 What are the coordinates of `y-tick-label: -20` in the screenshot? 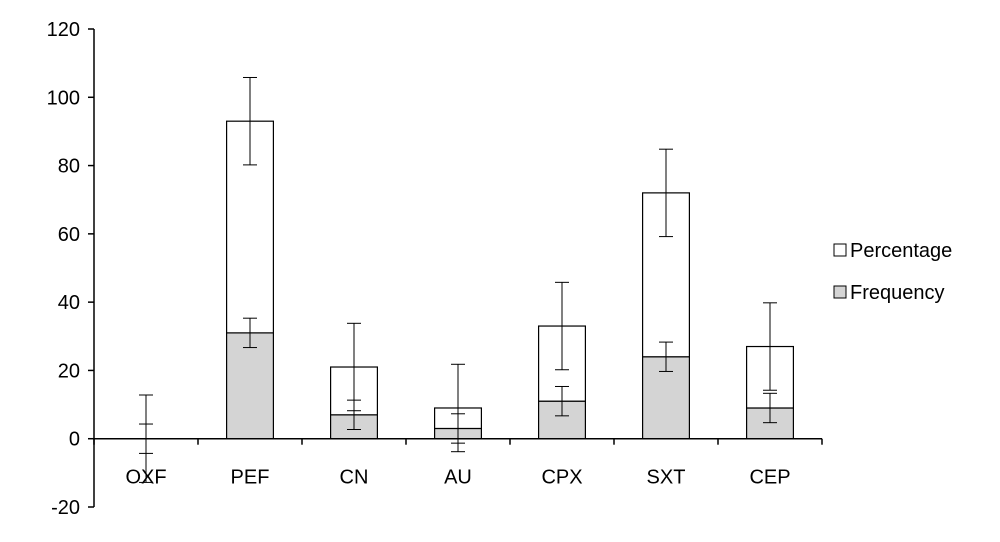 It's located at (65, 508).